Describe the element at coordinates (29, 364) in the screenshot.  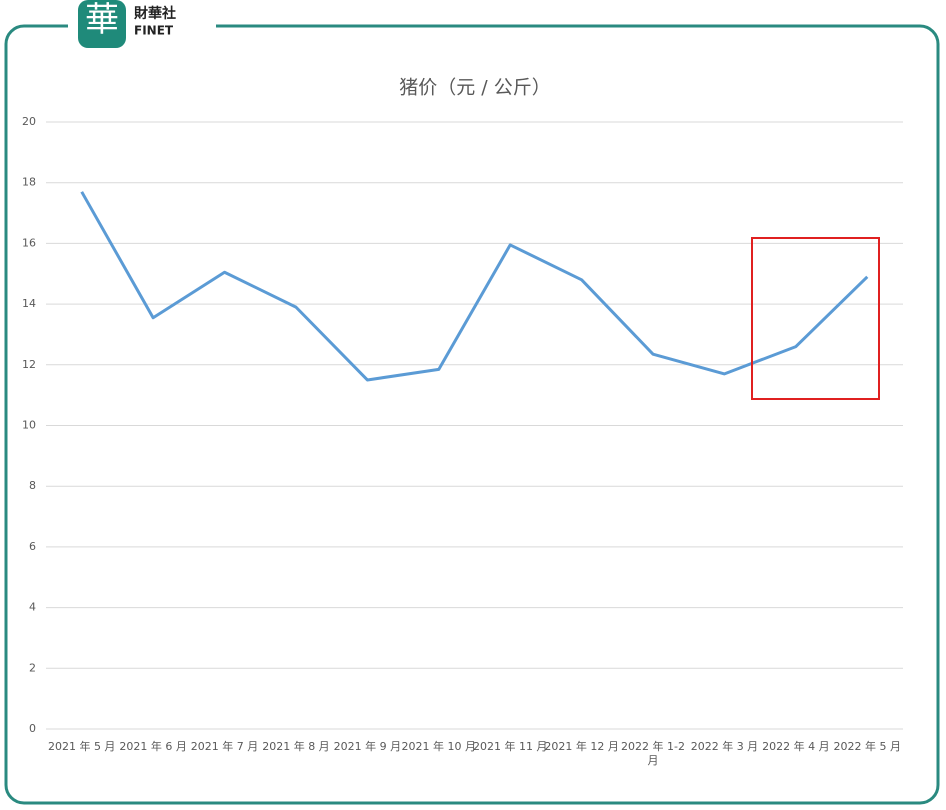
I see `y-tick-label: 12` at that location.